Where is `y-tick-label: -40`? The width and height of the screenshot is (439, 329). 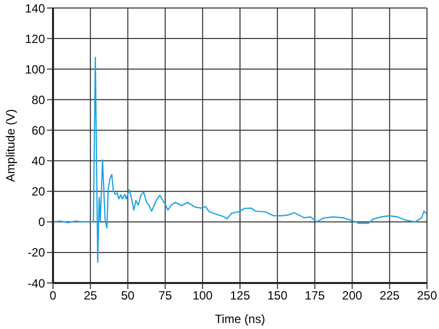
y-tick-label: -40 is located at coordinates (37, 283).